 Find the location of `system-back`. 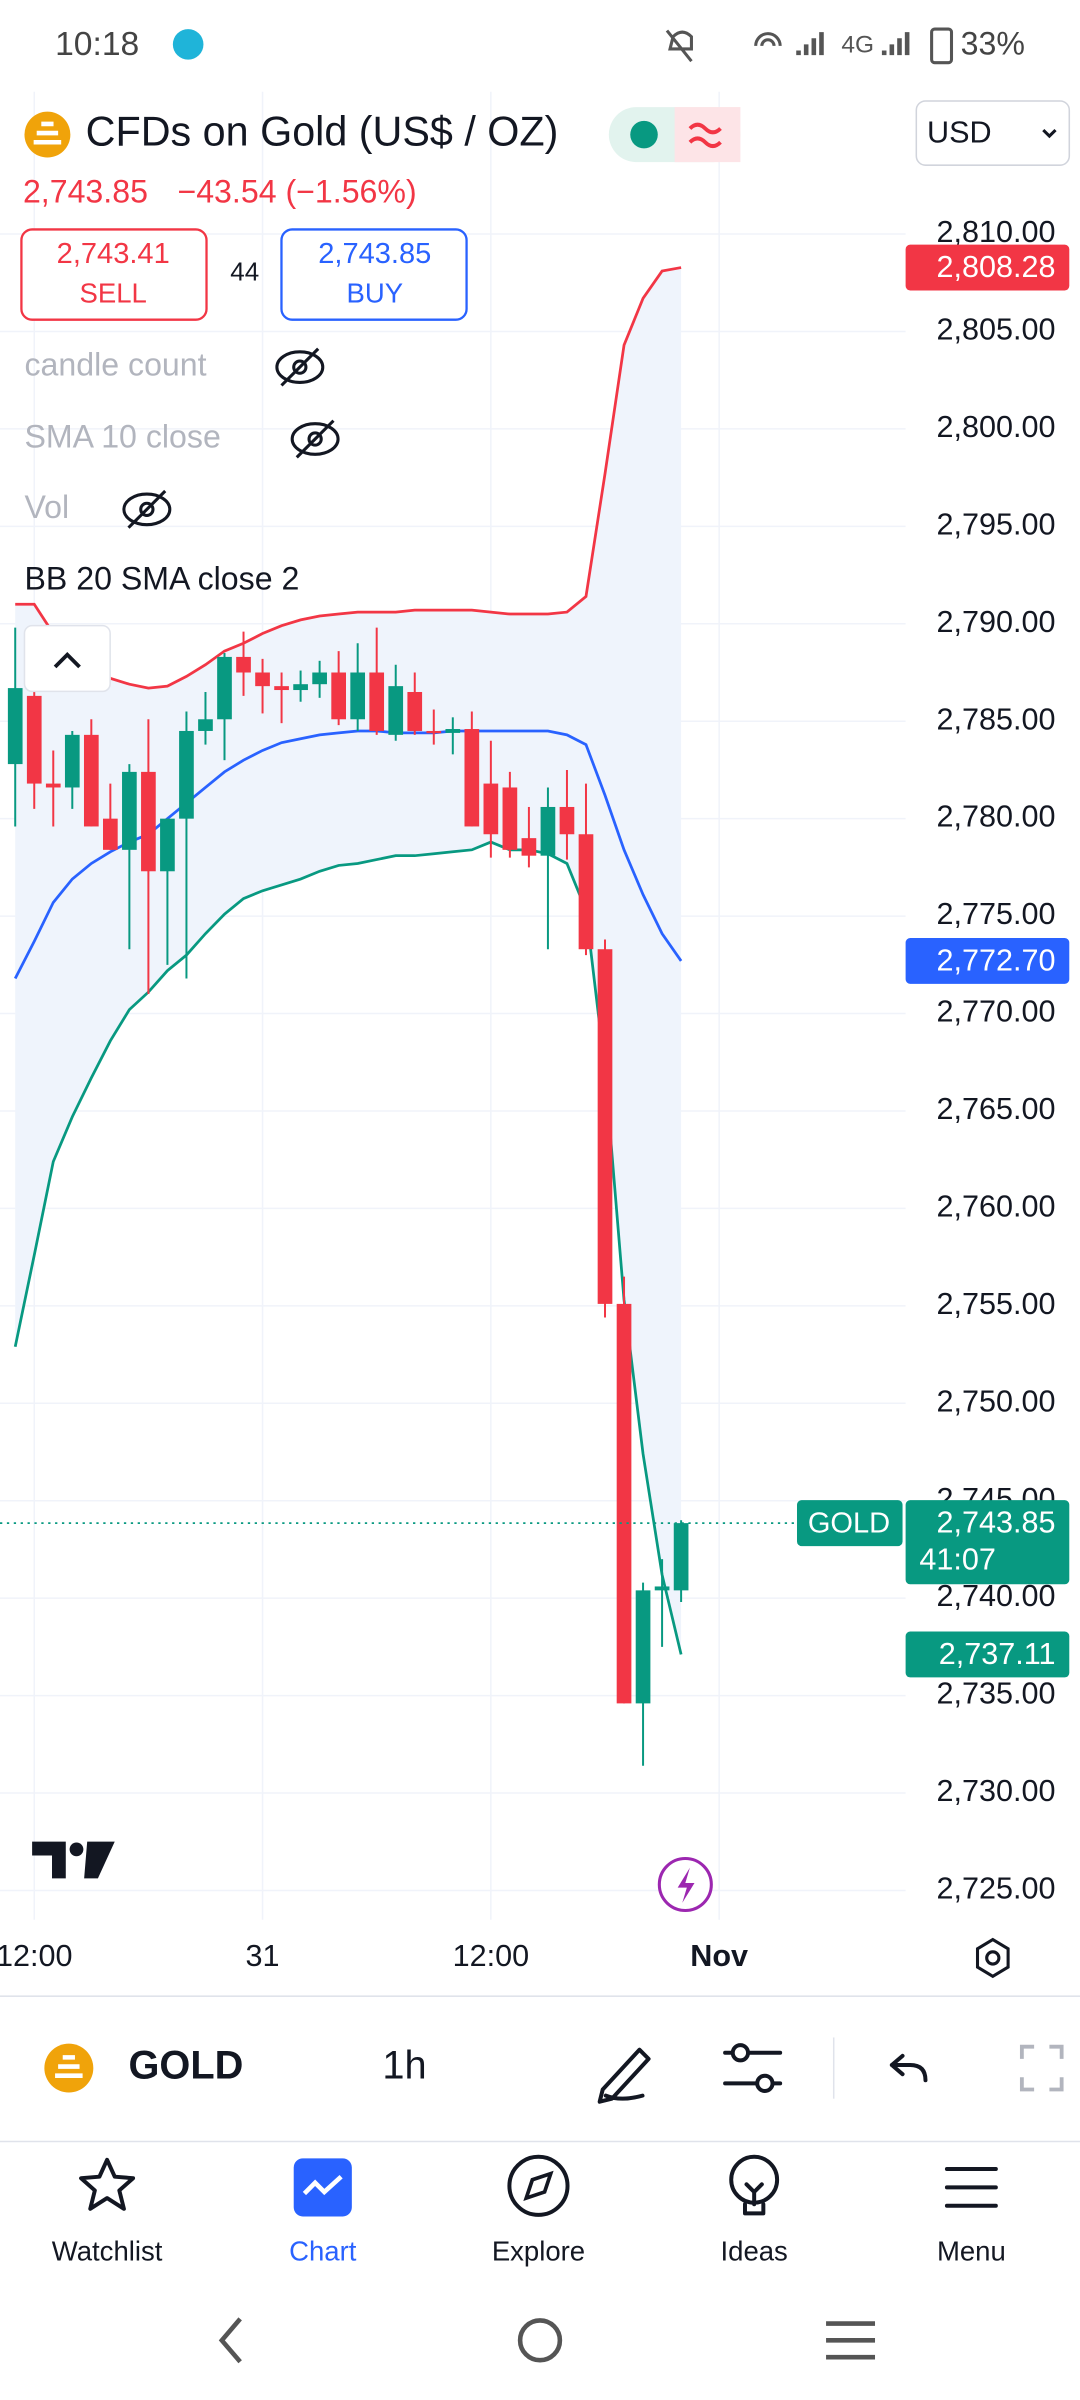

system-back is located at coordinates (230, 2340).